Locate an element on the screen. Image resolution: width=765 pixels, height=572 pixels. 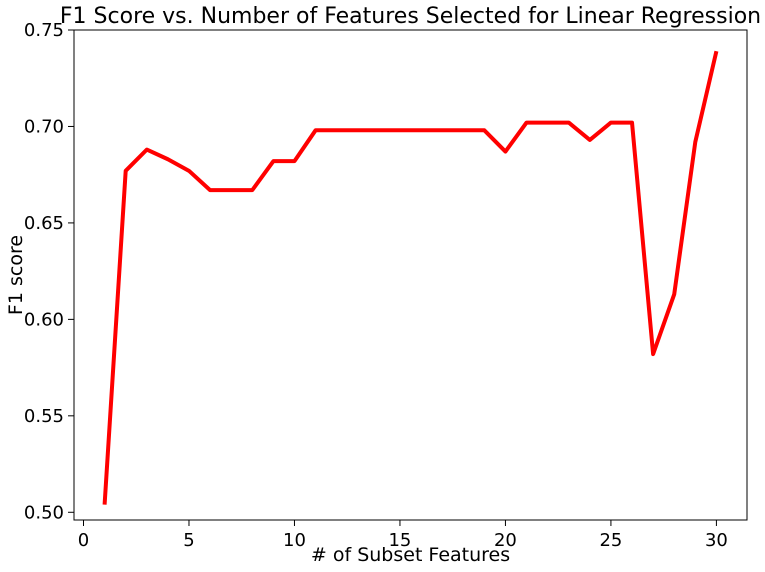
x-tick-label: 0 is located at coordinates (83, 540).